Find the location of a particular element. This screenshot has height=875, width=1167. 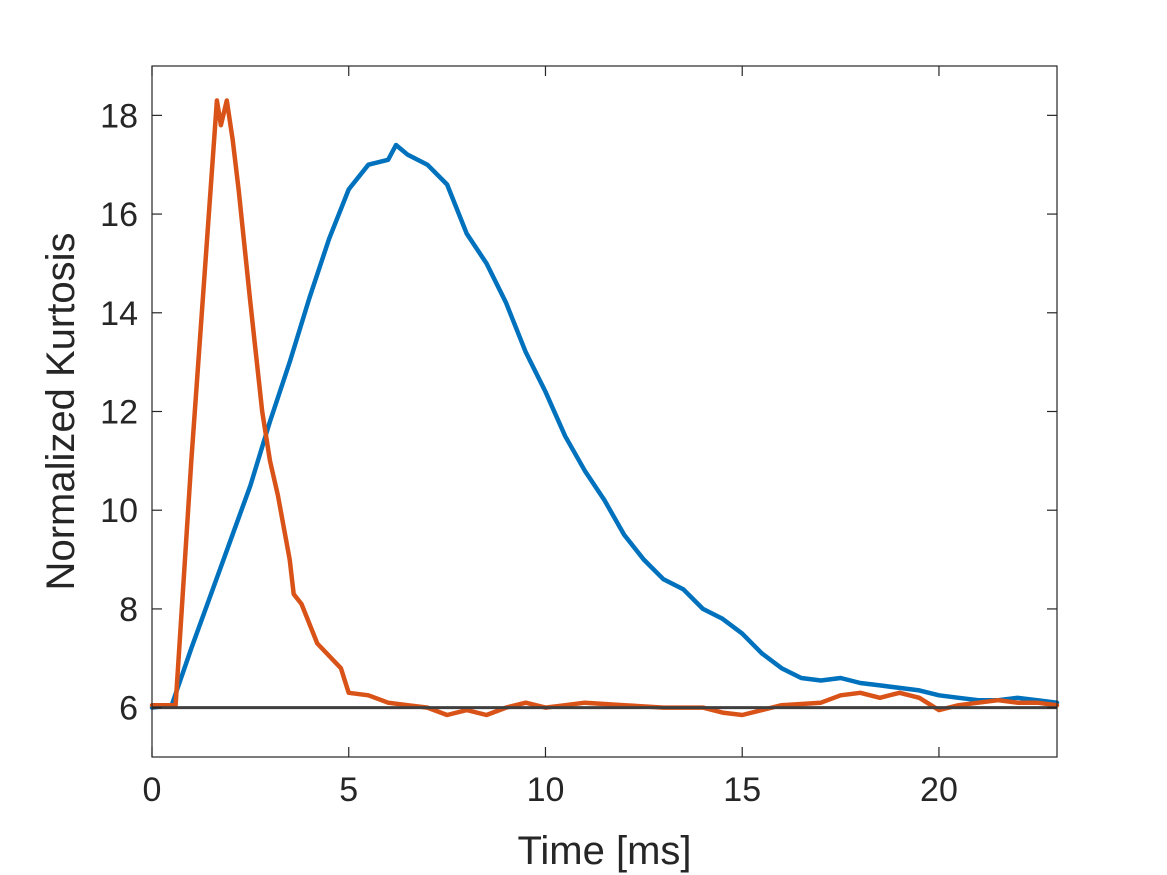

y-tick-label: 14 is located at coordinates (119, 314).